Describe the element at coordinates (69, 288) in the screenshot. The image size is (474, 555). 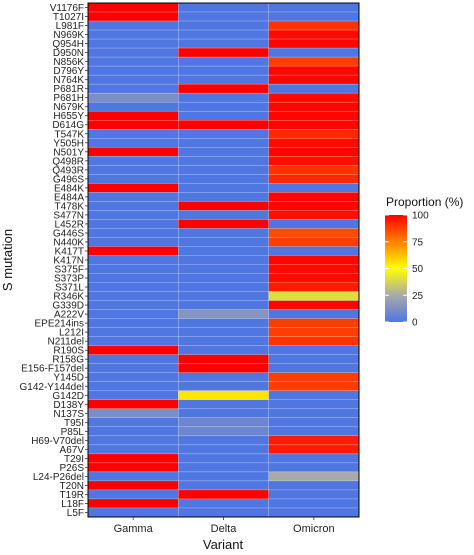
I see `y-tick-label: S371L` at that location.